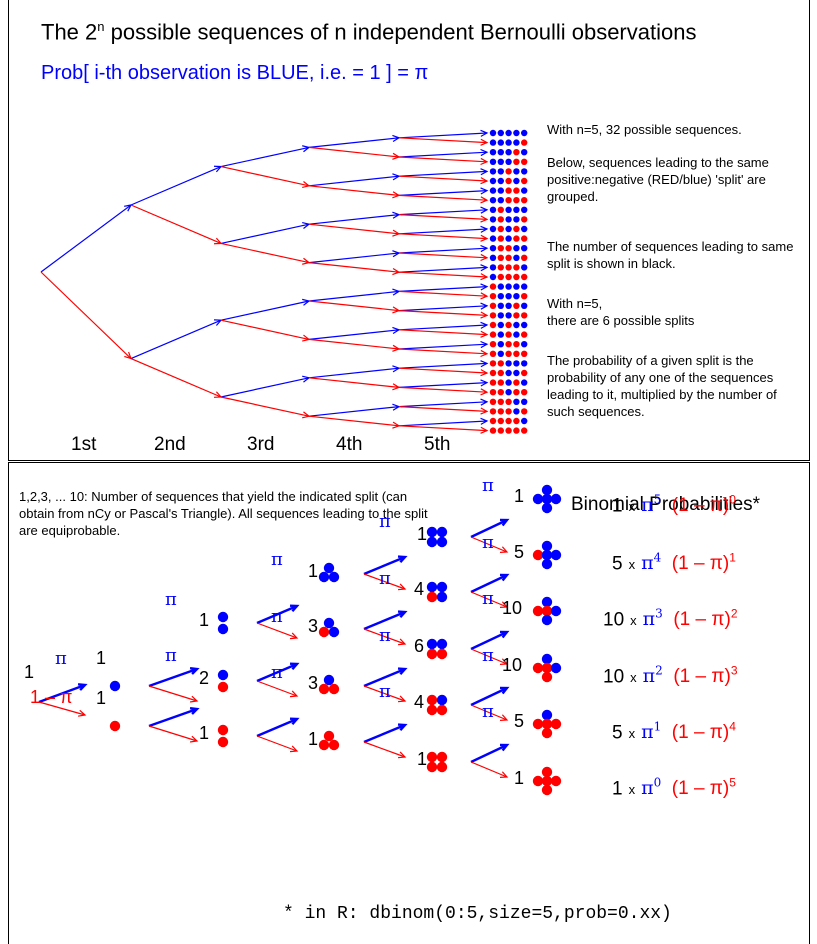 This screenshot has height=944, width=817. Describe the element at coordinates (402, 559) in the screenshot. I see `edge-l3-0-blue-head` at that location.